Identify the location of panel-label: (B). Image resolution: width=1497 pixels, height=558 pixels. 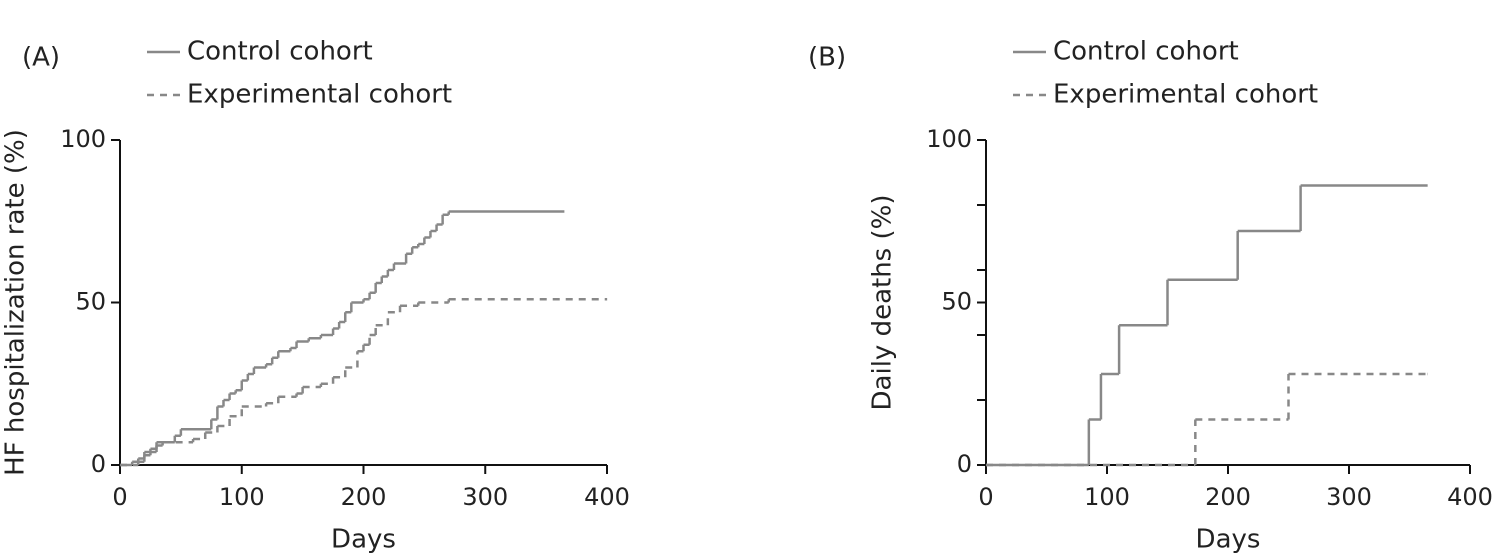
(827, 58).